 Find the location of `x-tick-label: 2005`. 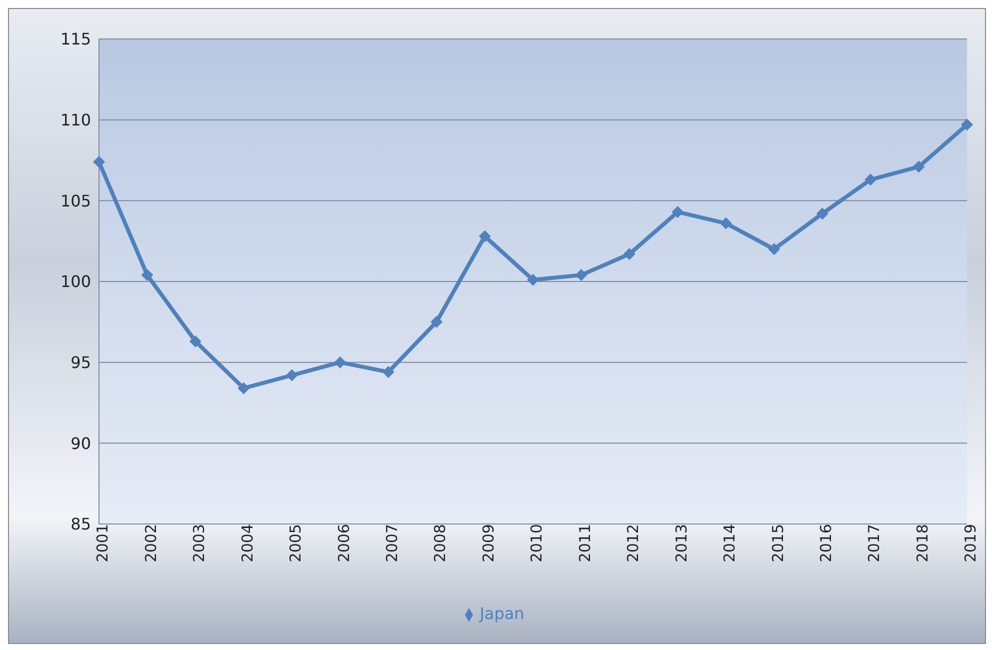

x-tick-label: 2005 is located at coordinates (295, 543).